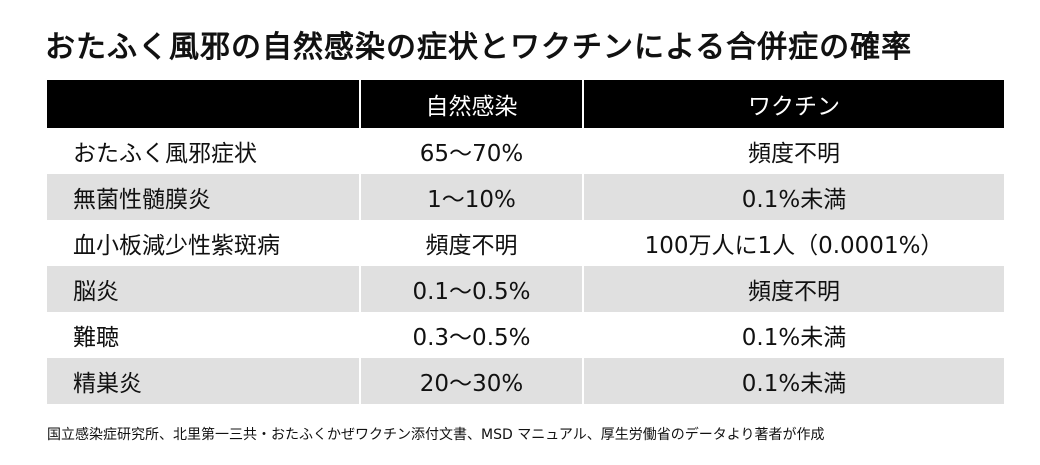 The height and width of the screenshot is (465, 1040). I want to click on page-title: おたふく風邪の自然感染の症状とワクチンによる合併症の確率, so click(479, 47).